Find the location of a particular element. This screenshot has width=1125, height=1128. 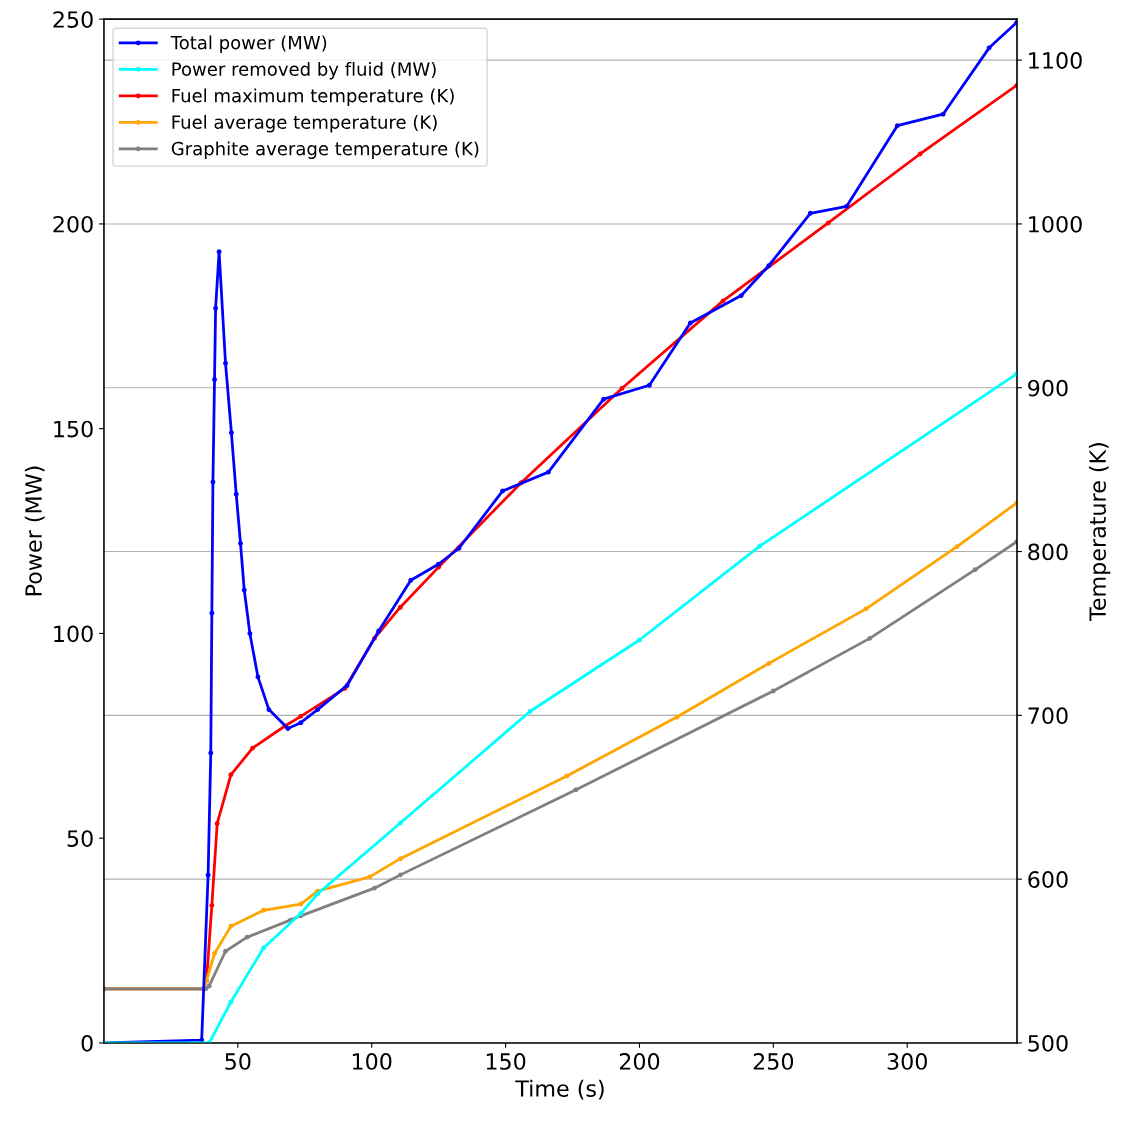

legend-label: Fuel maximum temperature (K) is located at coordinates (313, 97).